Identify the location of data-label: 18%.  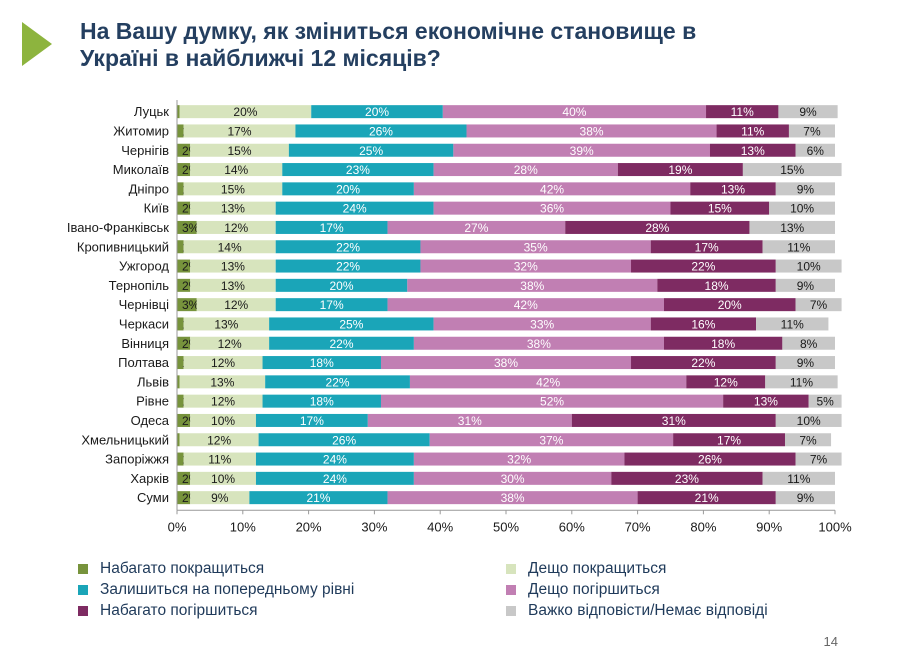
(322, 363).